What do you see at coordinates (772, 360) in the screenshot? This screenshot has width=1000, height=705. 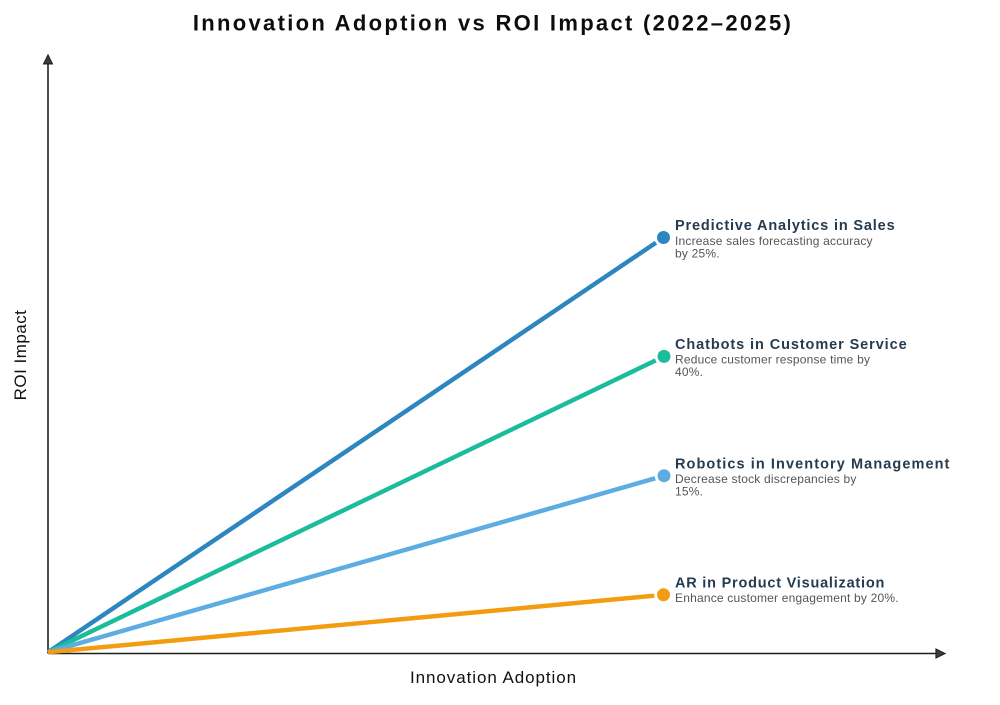 I see `svg-text:Reduce customer response time: Reduce customer response time by` at bounding box center [772, 360].